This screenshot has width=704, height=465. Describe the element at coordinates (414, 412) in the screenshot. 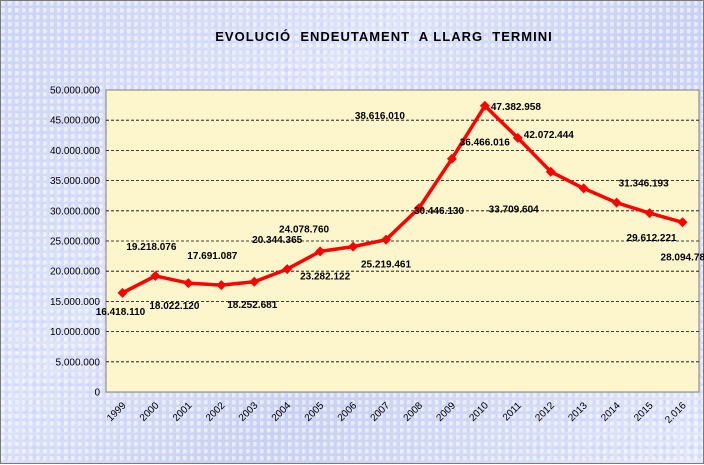

I see `x-tick-label: 2008` at that location.